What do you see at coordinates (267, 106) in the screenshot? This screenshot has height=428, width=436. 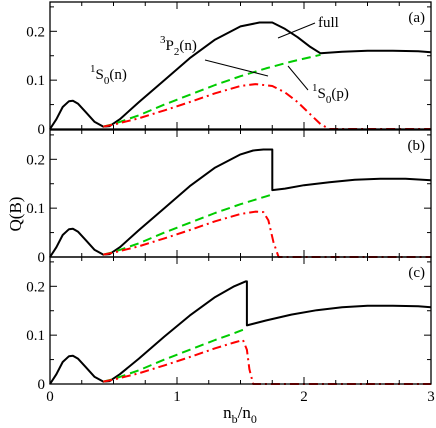 I see `series-line-dashdot` at bounding box center [267, 106].